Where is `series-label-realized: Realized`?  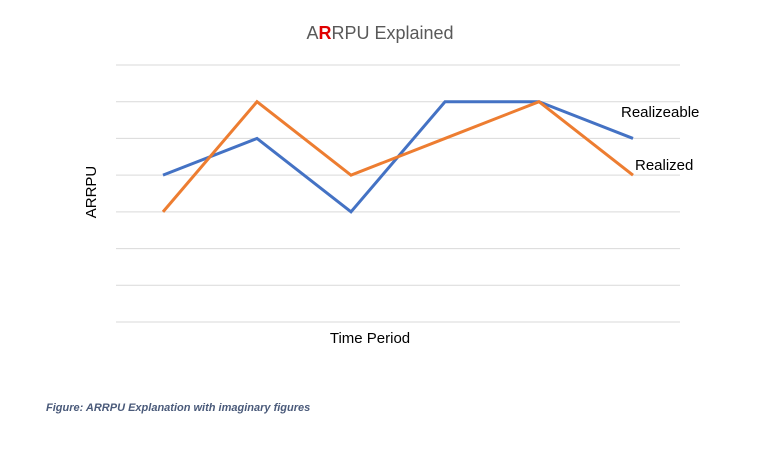 series-label-realized: Realized is located at coordinates (664, 165).